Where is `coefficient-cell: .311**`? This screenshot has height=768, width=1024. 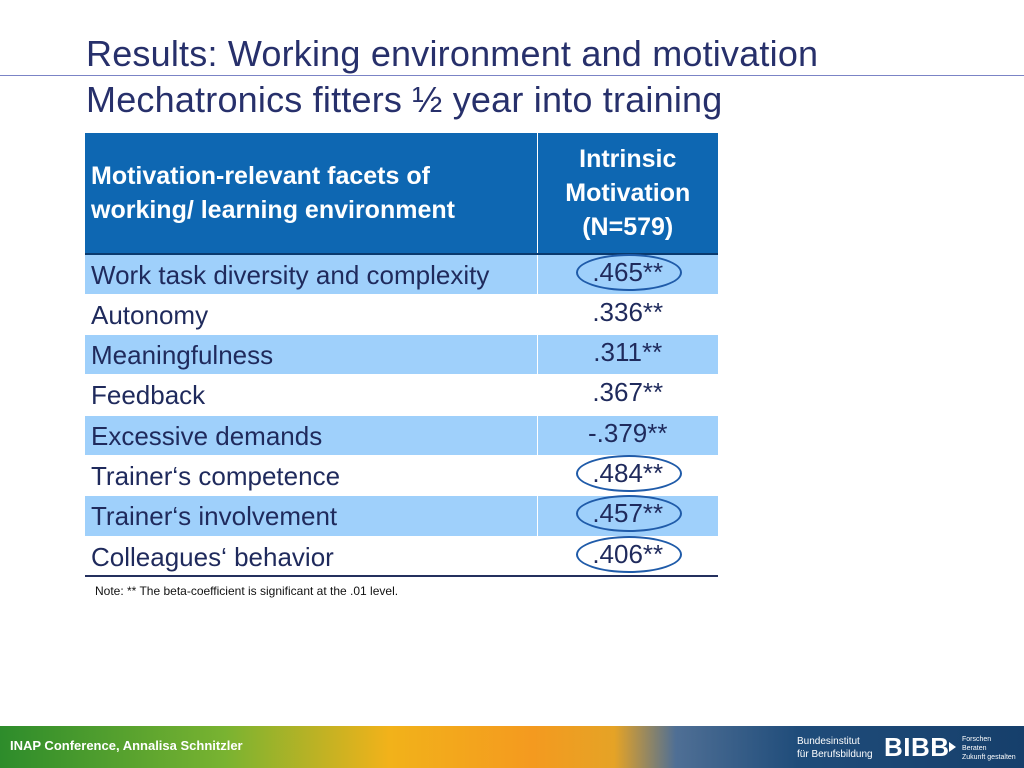
coefficient-cell: .311** is located at coordinates (627, 354).